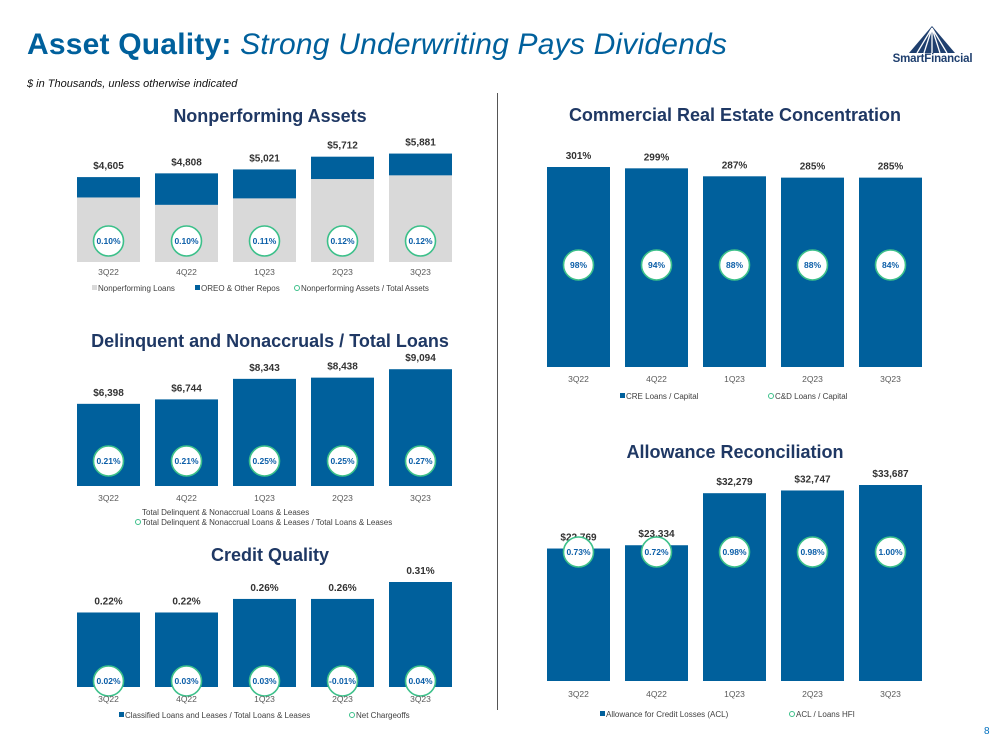  What do you see at coordinates (484, 44) in the screenshot?
I see `title-sub: Strong Underwriting Pays Dividends` at bounding box center [484, 44].